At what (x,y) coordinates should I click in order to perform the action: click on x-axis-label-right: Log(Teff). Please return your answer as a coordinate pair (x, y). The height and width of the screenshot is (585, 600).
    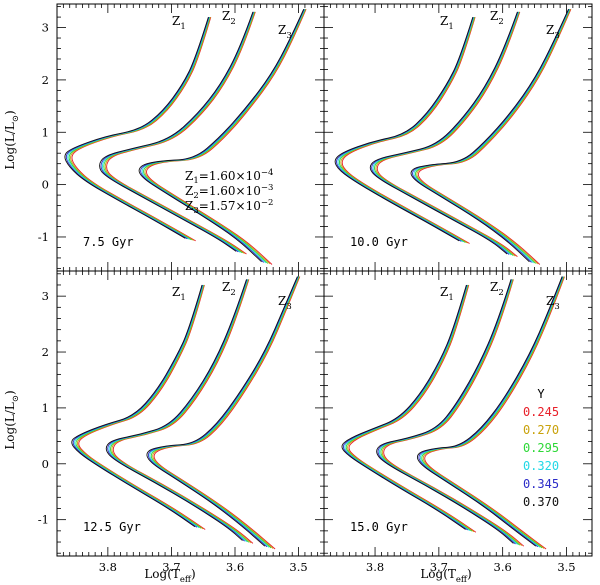
    Looking at the image, I should click on (445, 576).